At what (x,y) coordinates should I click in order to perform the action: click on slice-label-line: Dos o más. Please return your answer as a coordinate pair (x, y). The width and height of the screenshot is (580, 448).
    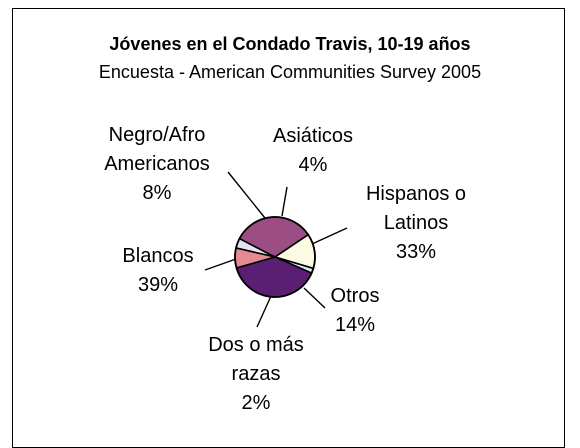
    Looking at the image, I should click on (256, 345).